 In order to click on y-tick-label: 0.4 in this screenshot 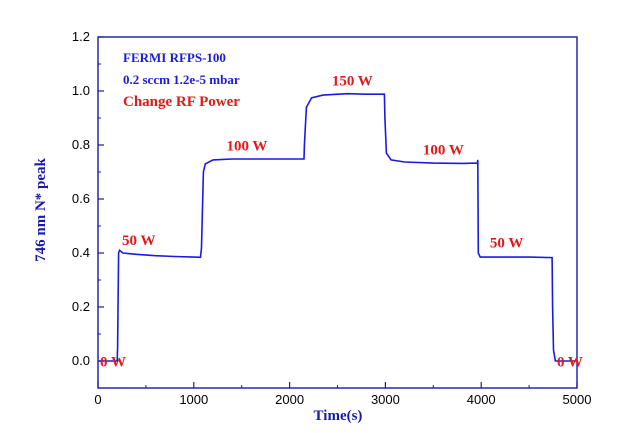, I will do `click(81, 252)`.